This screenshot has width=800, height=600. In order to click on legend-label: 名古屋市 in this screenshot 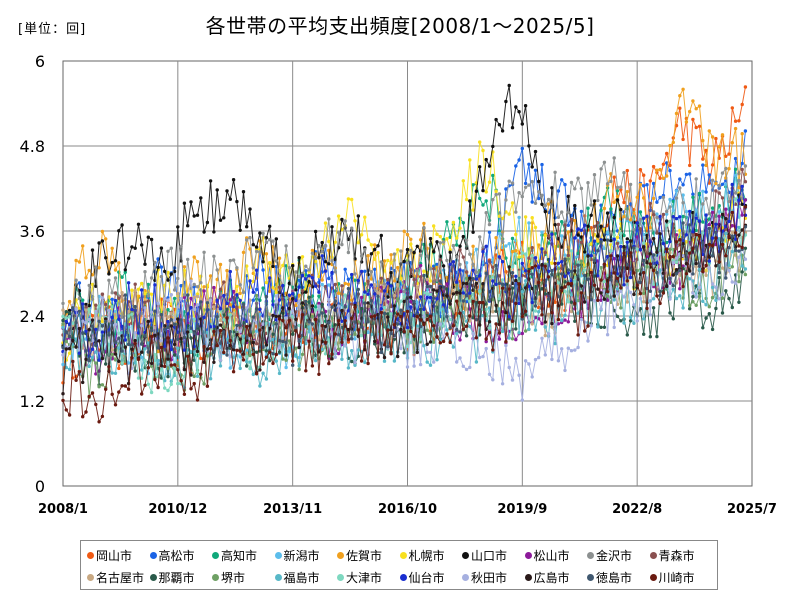, I will do `click(120, 577)`.